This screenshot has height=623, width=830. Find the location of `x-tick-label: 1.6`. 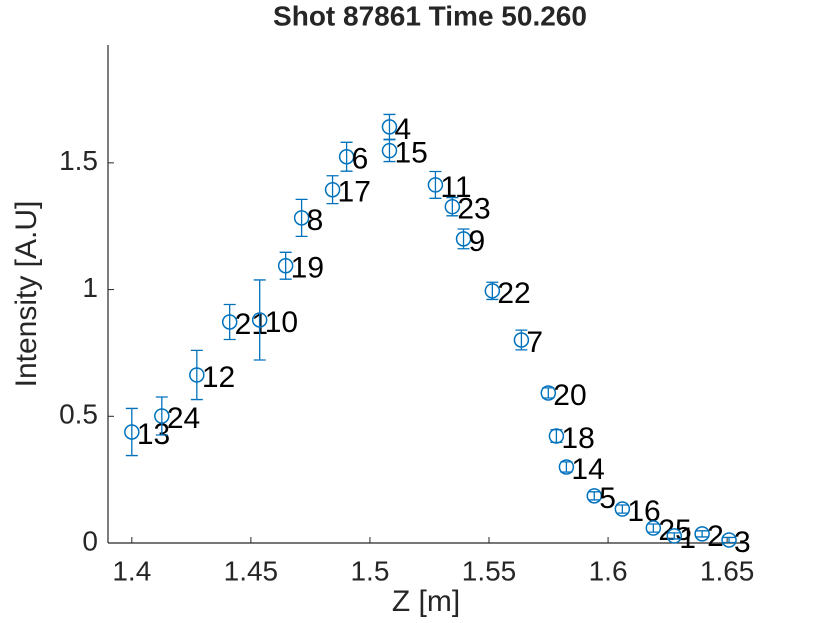

x-tick-label: 1.6 is located at coordinates (608, 570).